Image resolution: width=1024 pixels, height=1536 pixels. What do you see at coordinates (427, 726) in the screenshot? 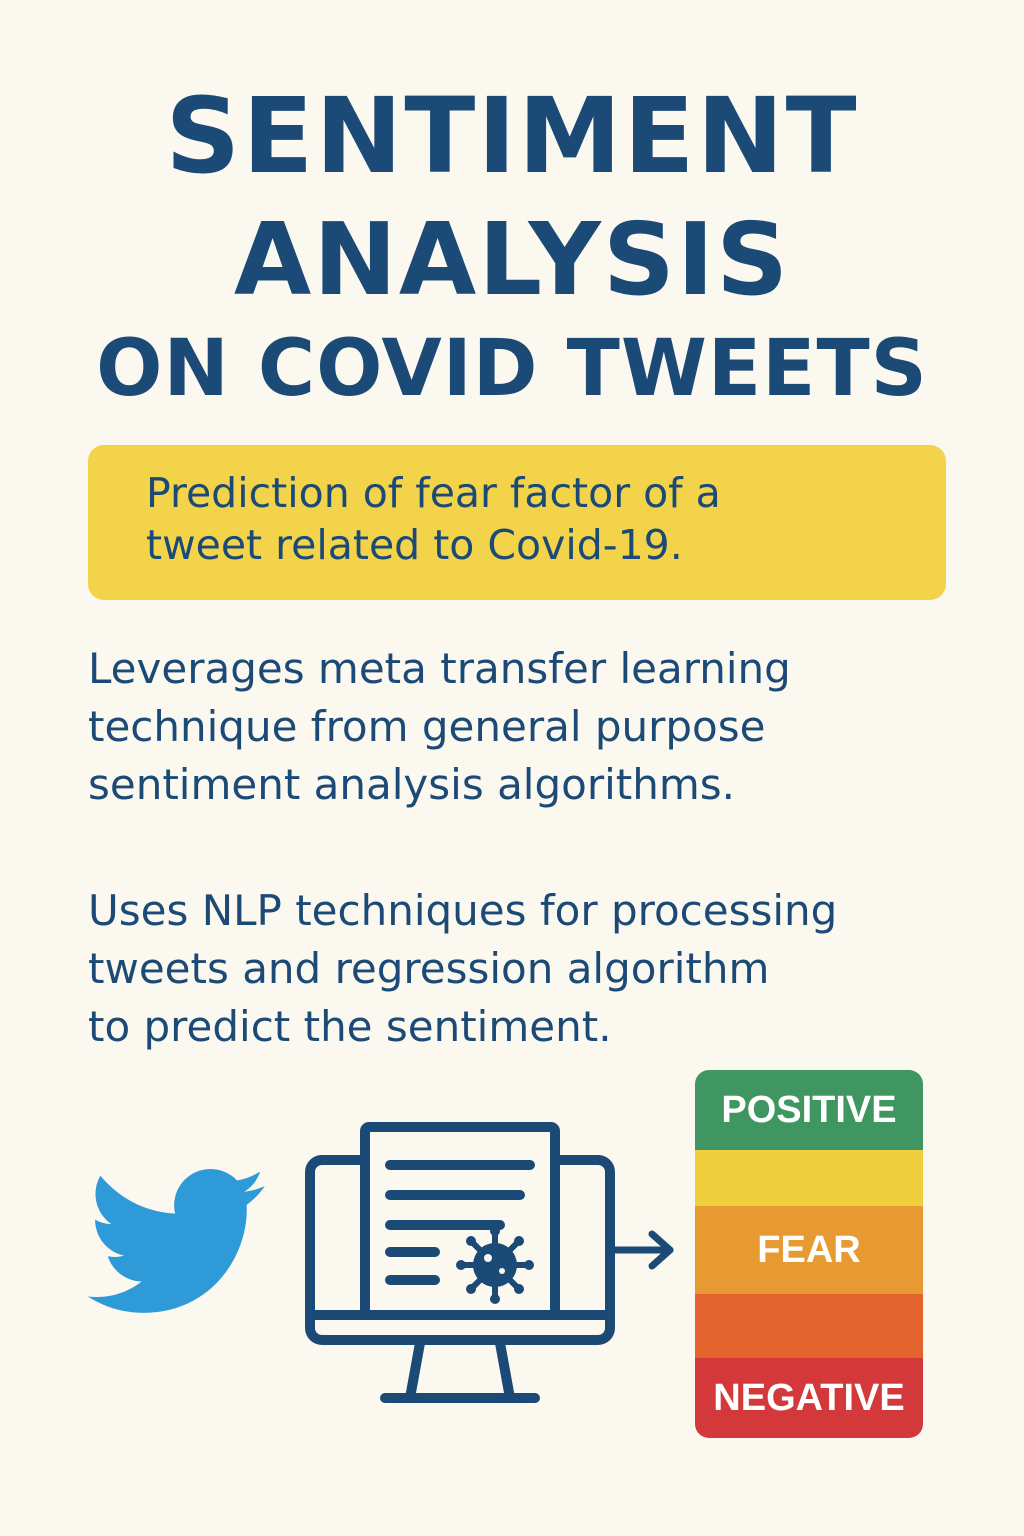
I see `paragraph-line: technique from general purpose` at bounding box center [427, 726].